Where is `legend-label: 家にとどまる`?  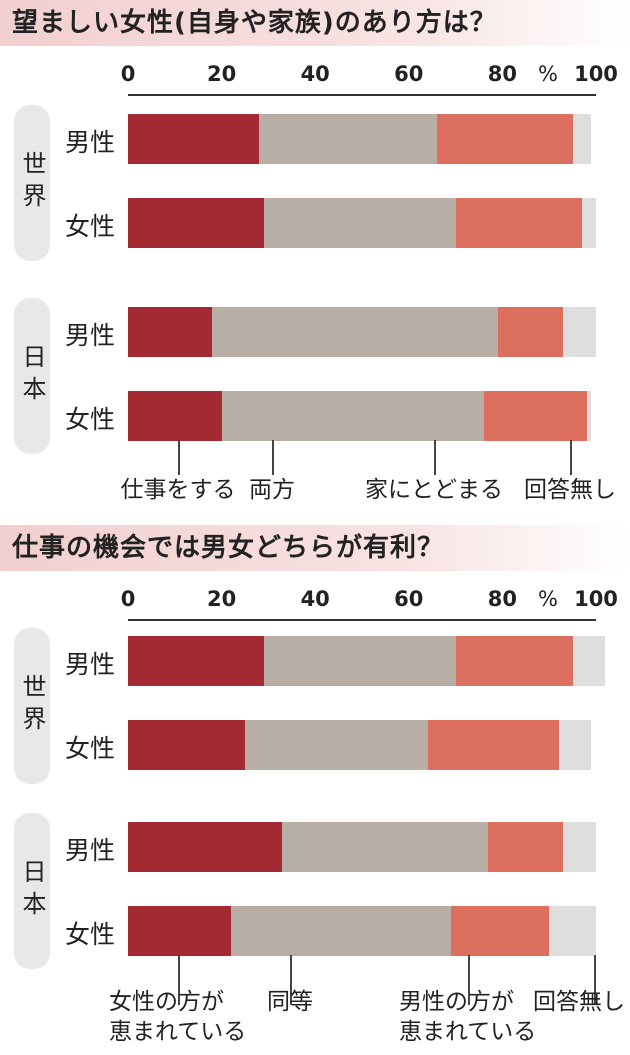
legend-label: 家にとどまる is located at coordinates (434, 490).